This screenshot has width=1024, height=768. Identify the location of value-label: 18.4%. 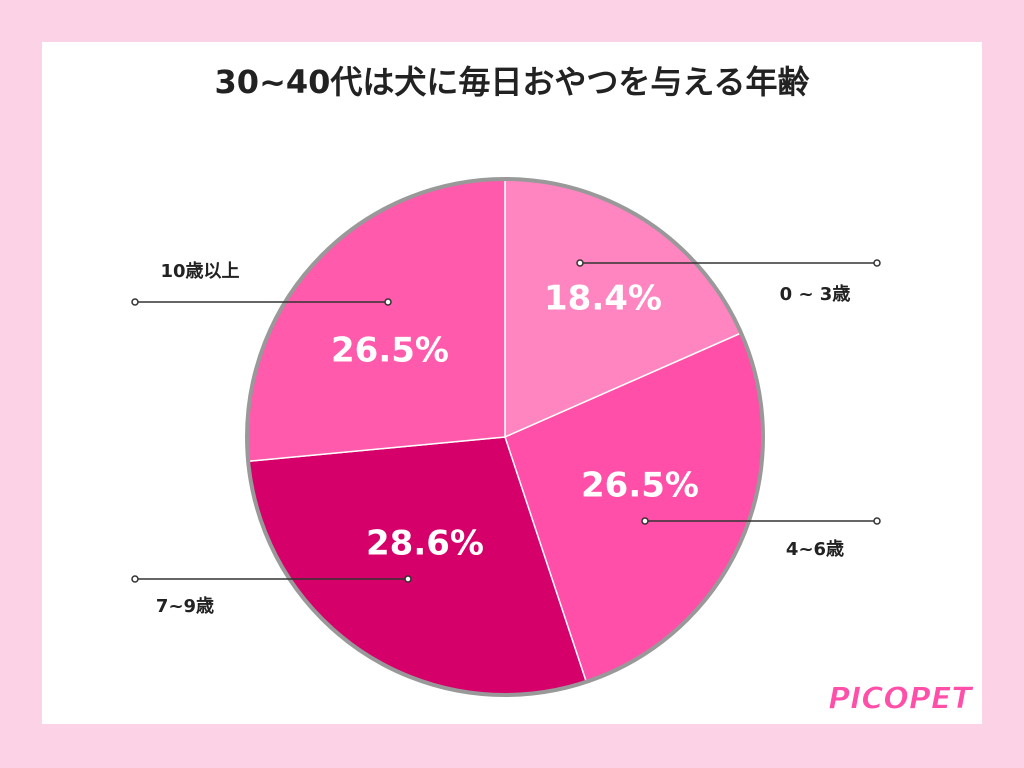
(603, 299).